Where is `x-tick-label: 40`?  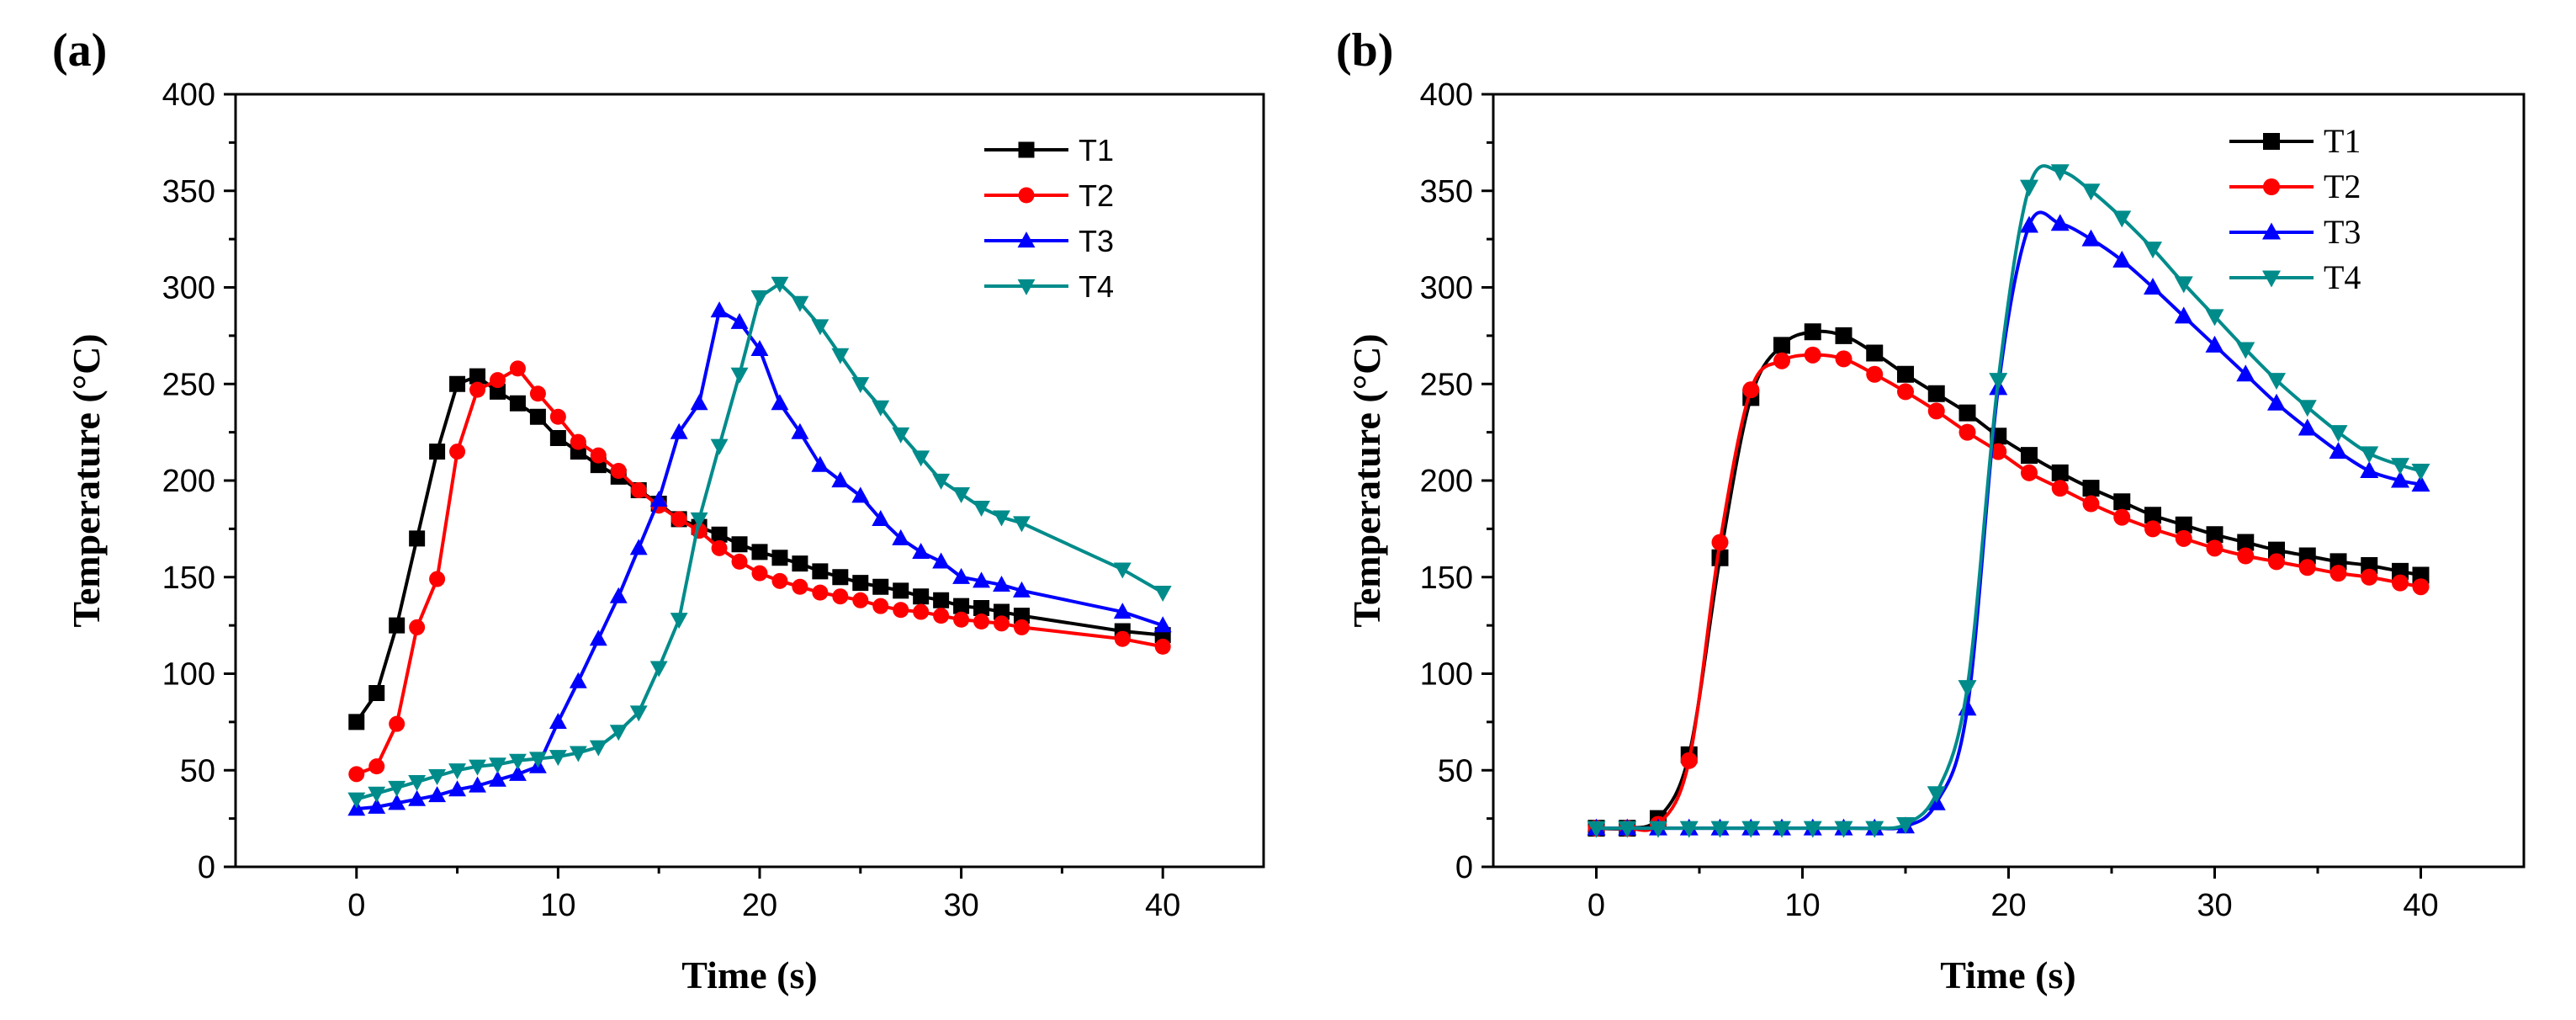
x-tick-label: 40 is located at coordinates (2420, 905).